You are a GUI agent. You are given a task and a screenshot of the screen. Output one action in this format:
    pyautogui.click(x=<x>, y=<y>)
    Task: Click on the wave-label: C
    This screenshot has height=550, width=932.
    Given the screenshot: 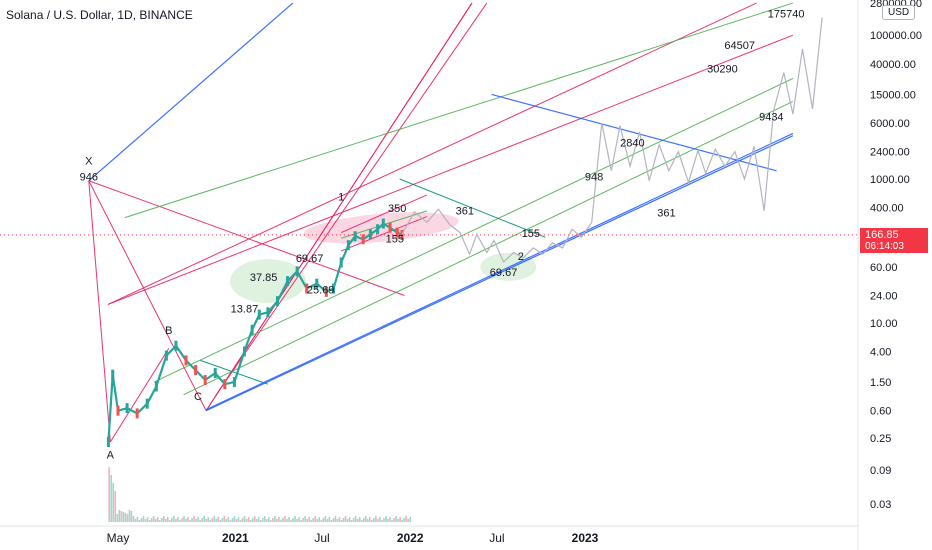 What is the action you would take?
    pyautogui.click(x=198, y=397)
    